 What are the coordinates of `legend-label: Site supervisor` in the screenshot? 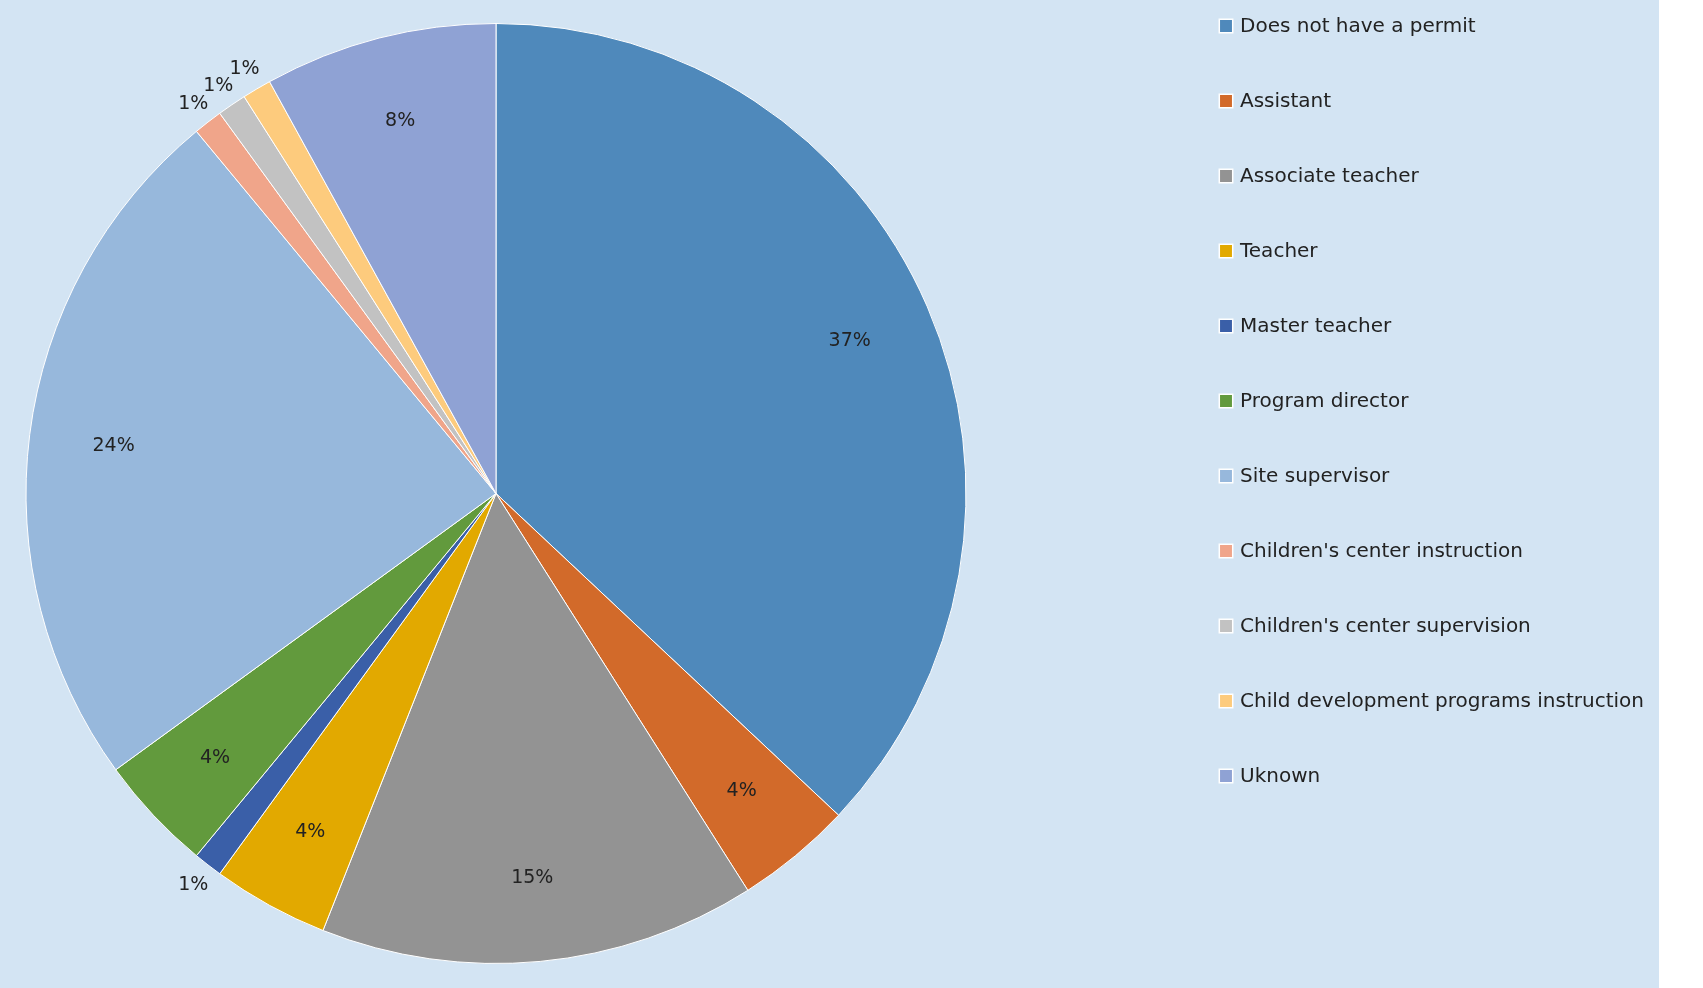 It's located at (1315, 475).